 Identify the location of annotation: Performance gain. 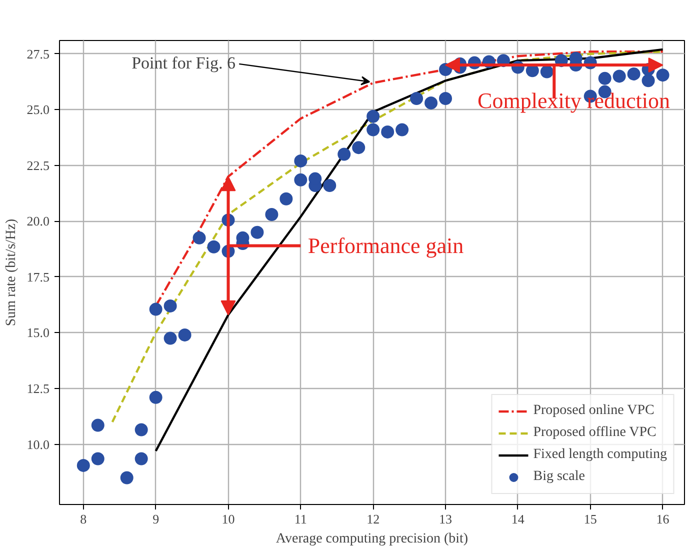
(386, 245).